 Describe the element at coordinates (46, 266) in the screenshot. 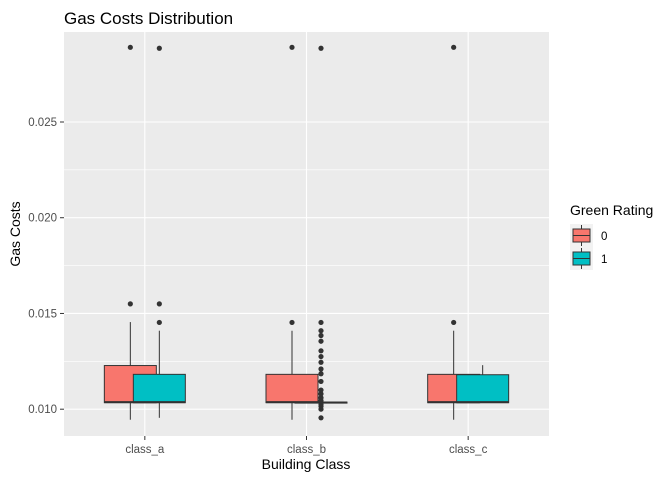

I see `y-axis: 0.010 0.015 0.020 0.025` at that location.